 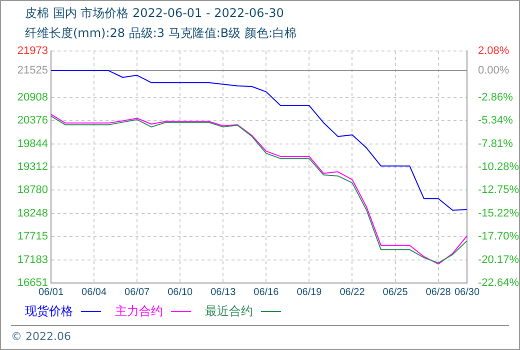 I want to click on y2-tick-label: -7.81%, so click(x=496, y=144).